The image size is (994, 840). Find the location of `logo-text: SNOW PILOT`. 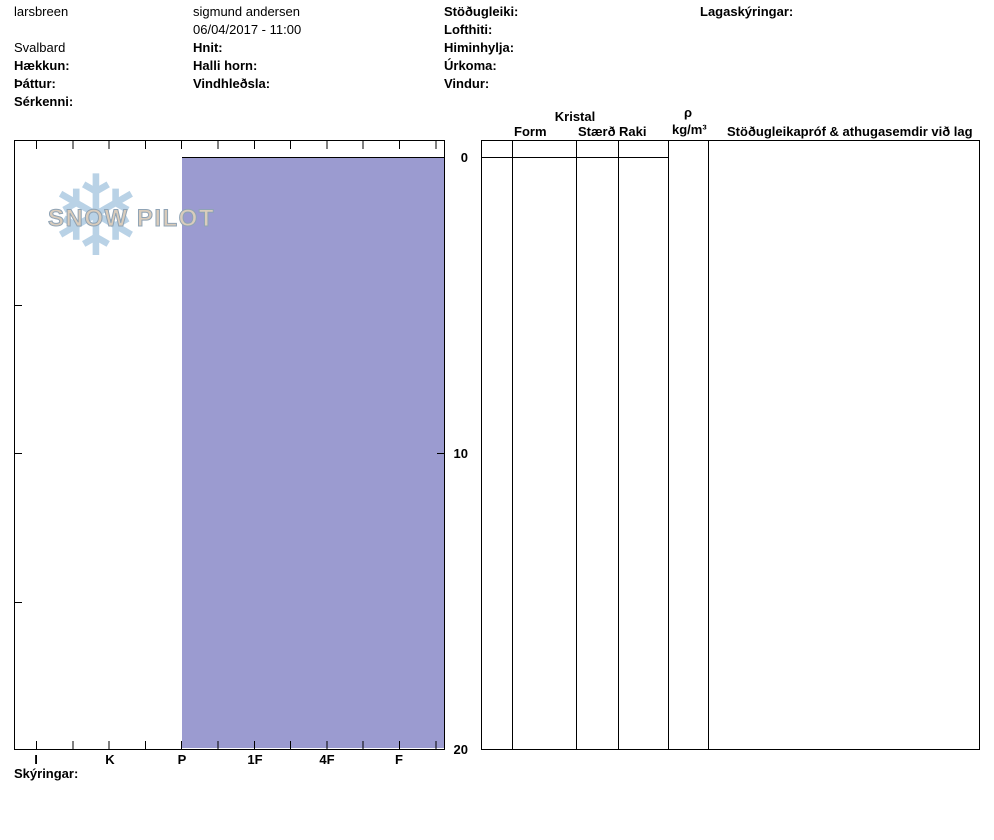

logo-text: SNOW PILOT is located at coordinates (131, 219).